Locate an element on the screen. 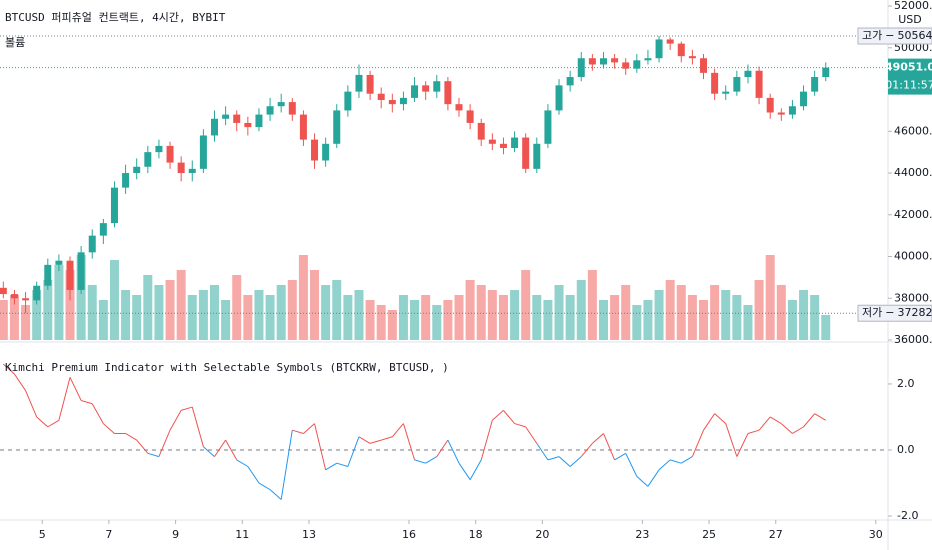  marker-box is located at coordinates (894, 313).